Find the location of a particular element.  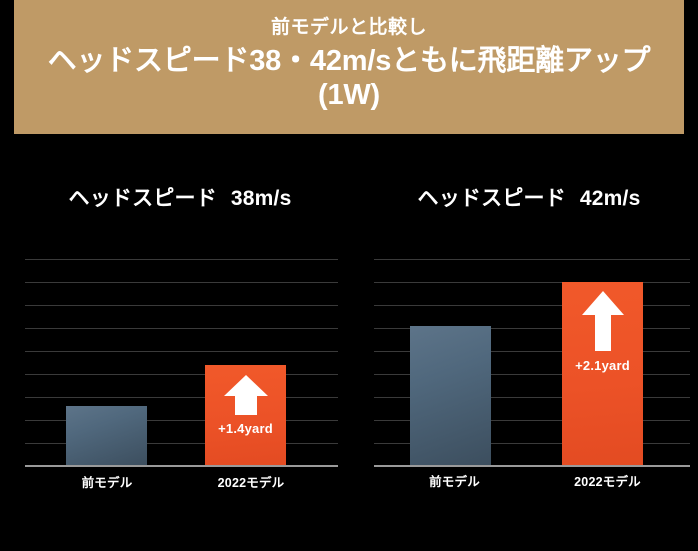

header-subtitle: 前モデルと比較し is located at coordinates (348, 28).